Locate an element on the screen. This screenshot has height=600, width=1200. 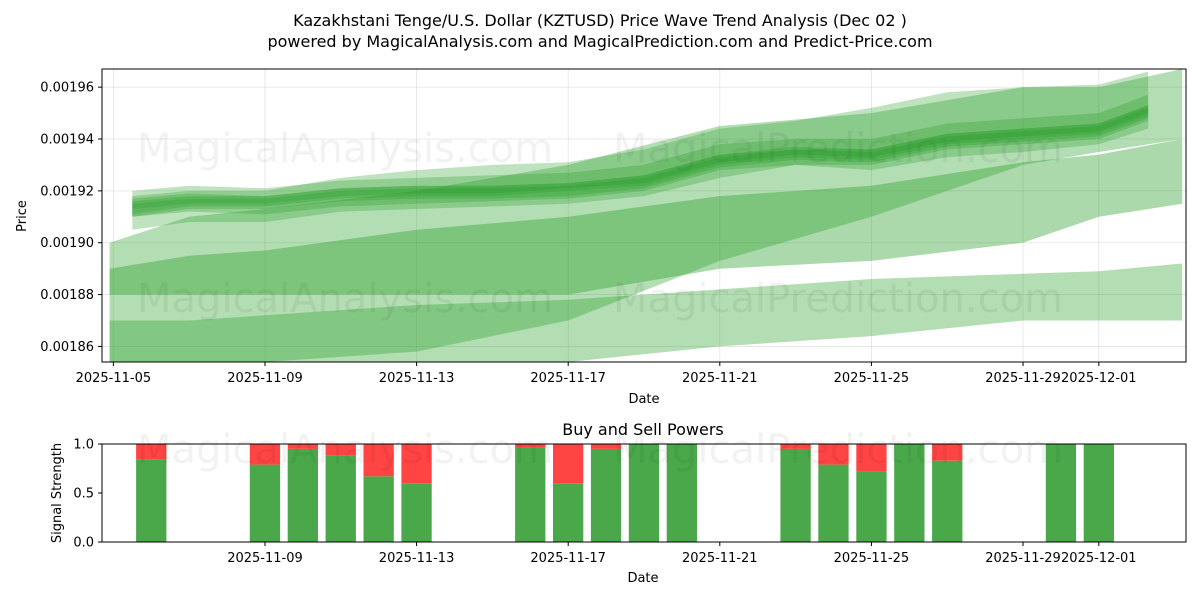
top-y-tick-label-2: 0.00190 is located at coordinates (67, 243).